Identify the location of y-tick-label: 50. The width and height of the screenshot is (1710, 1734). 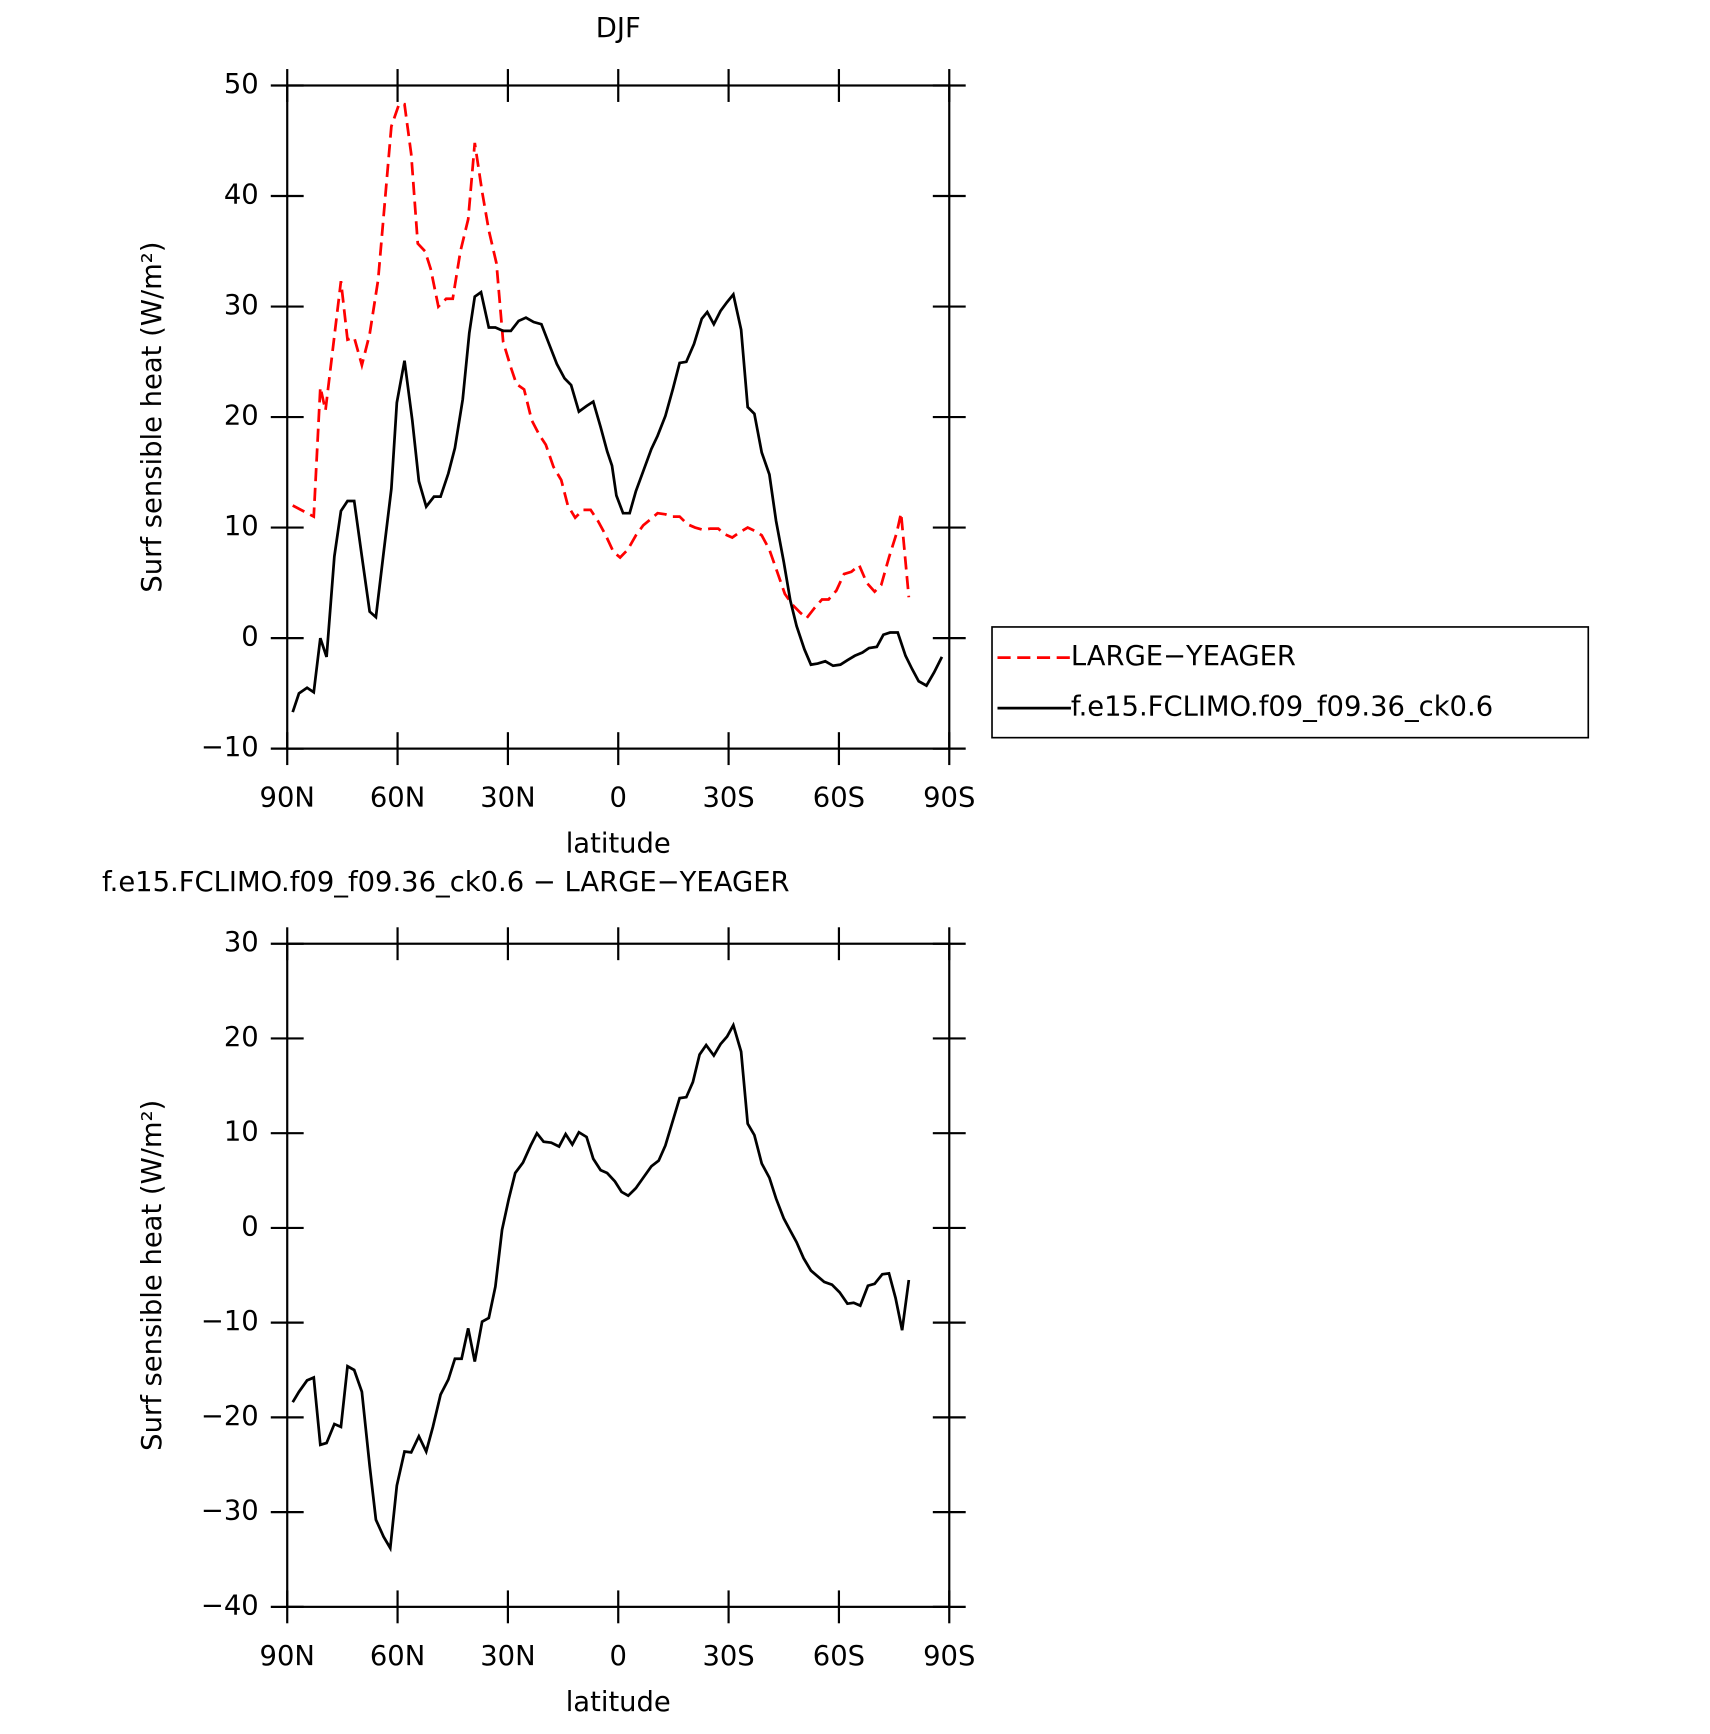
(241, 84).